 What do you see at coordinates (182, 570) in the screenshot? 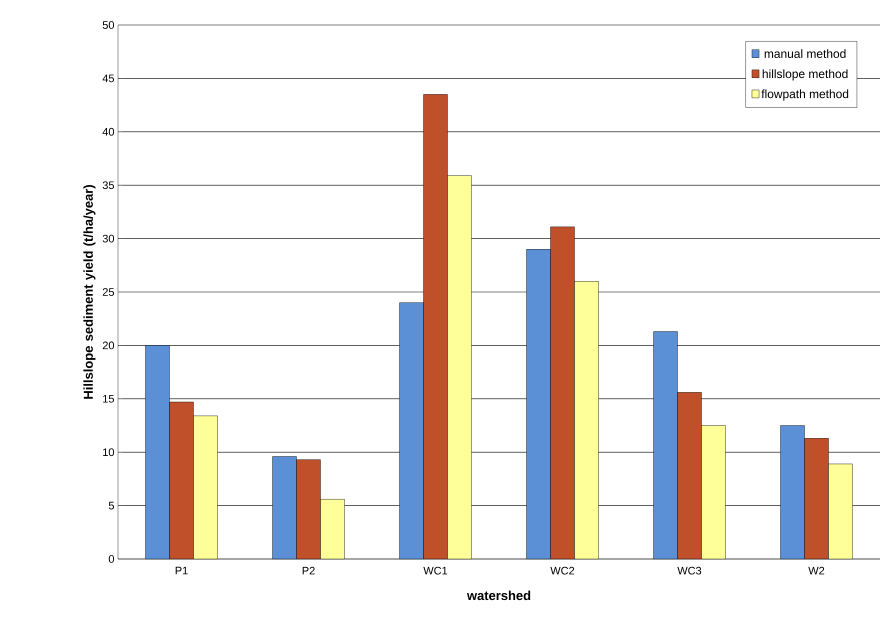
I see `x-tick-label: P1` at bounding box center [182, 570].